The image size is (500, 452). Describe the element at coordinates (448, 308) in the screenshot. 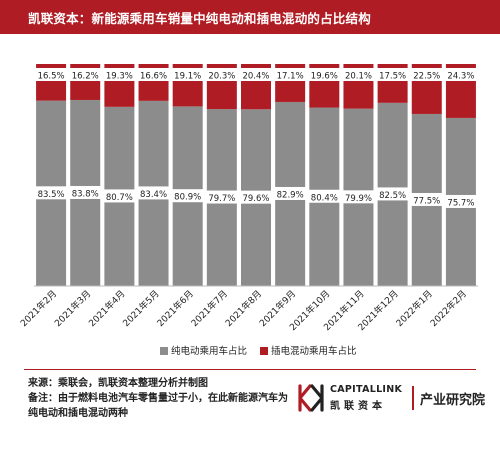

I see `x-tick-label: 2022年2月` at that location.